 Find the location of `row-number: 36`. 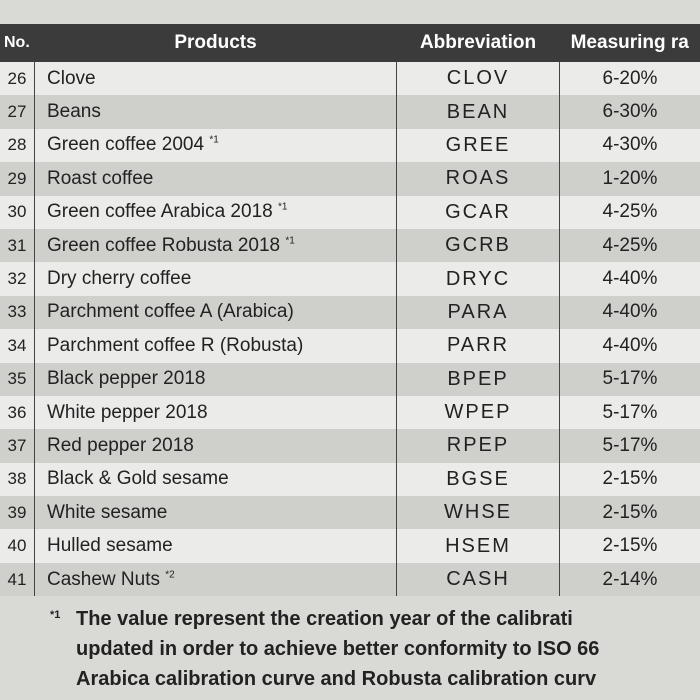

row-number: 36 is located at coordinates (17, 412).